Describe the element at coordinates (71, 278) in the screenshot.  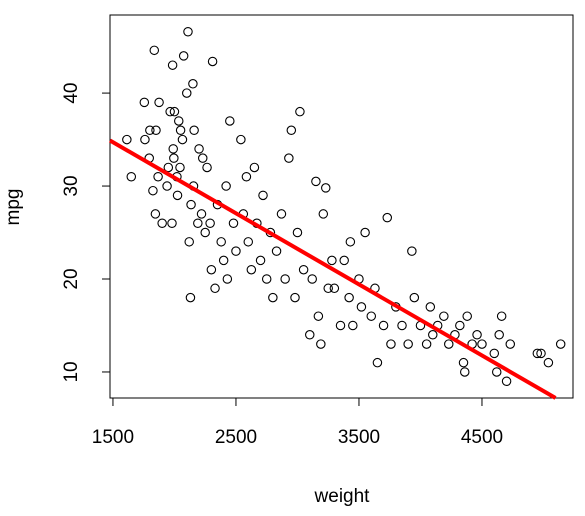
I see `y-tick-label: 20` at that location.